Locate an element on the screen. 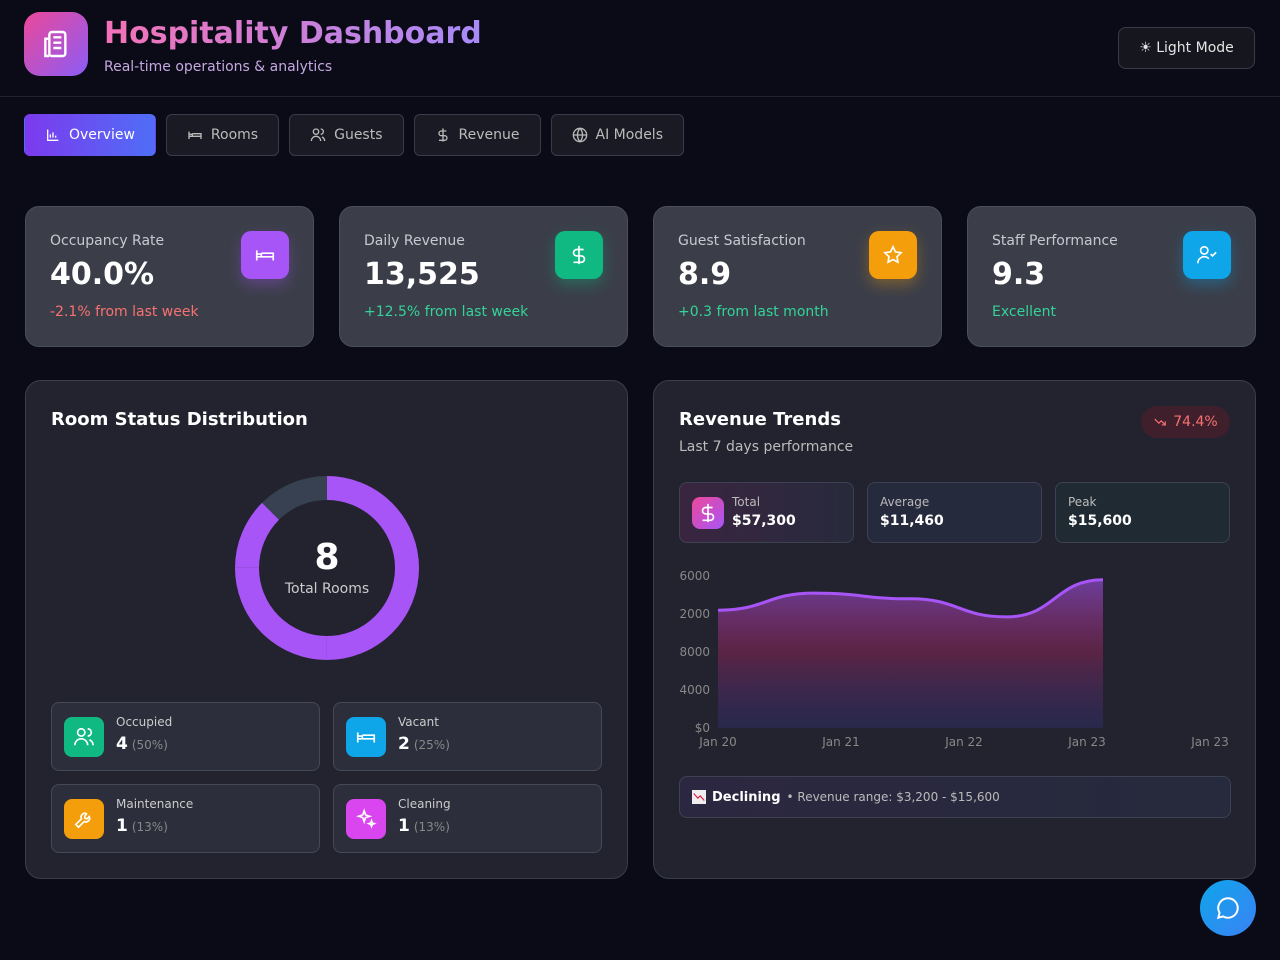  kpi-label: Occupancy Rate is located at coordinates (107, 241).